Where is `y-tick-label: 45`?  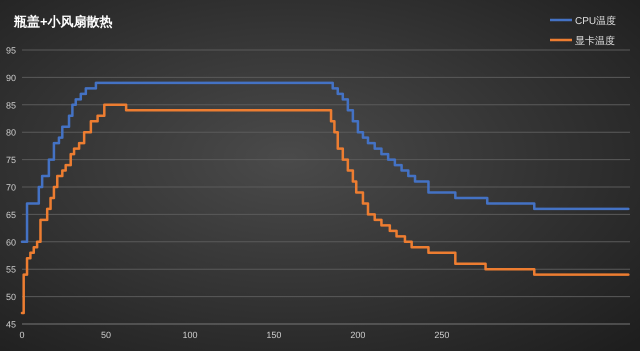 y-tick-label: 45 is located at coordinates (11, 325).